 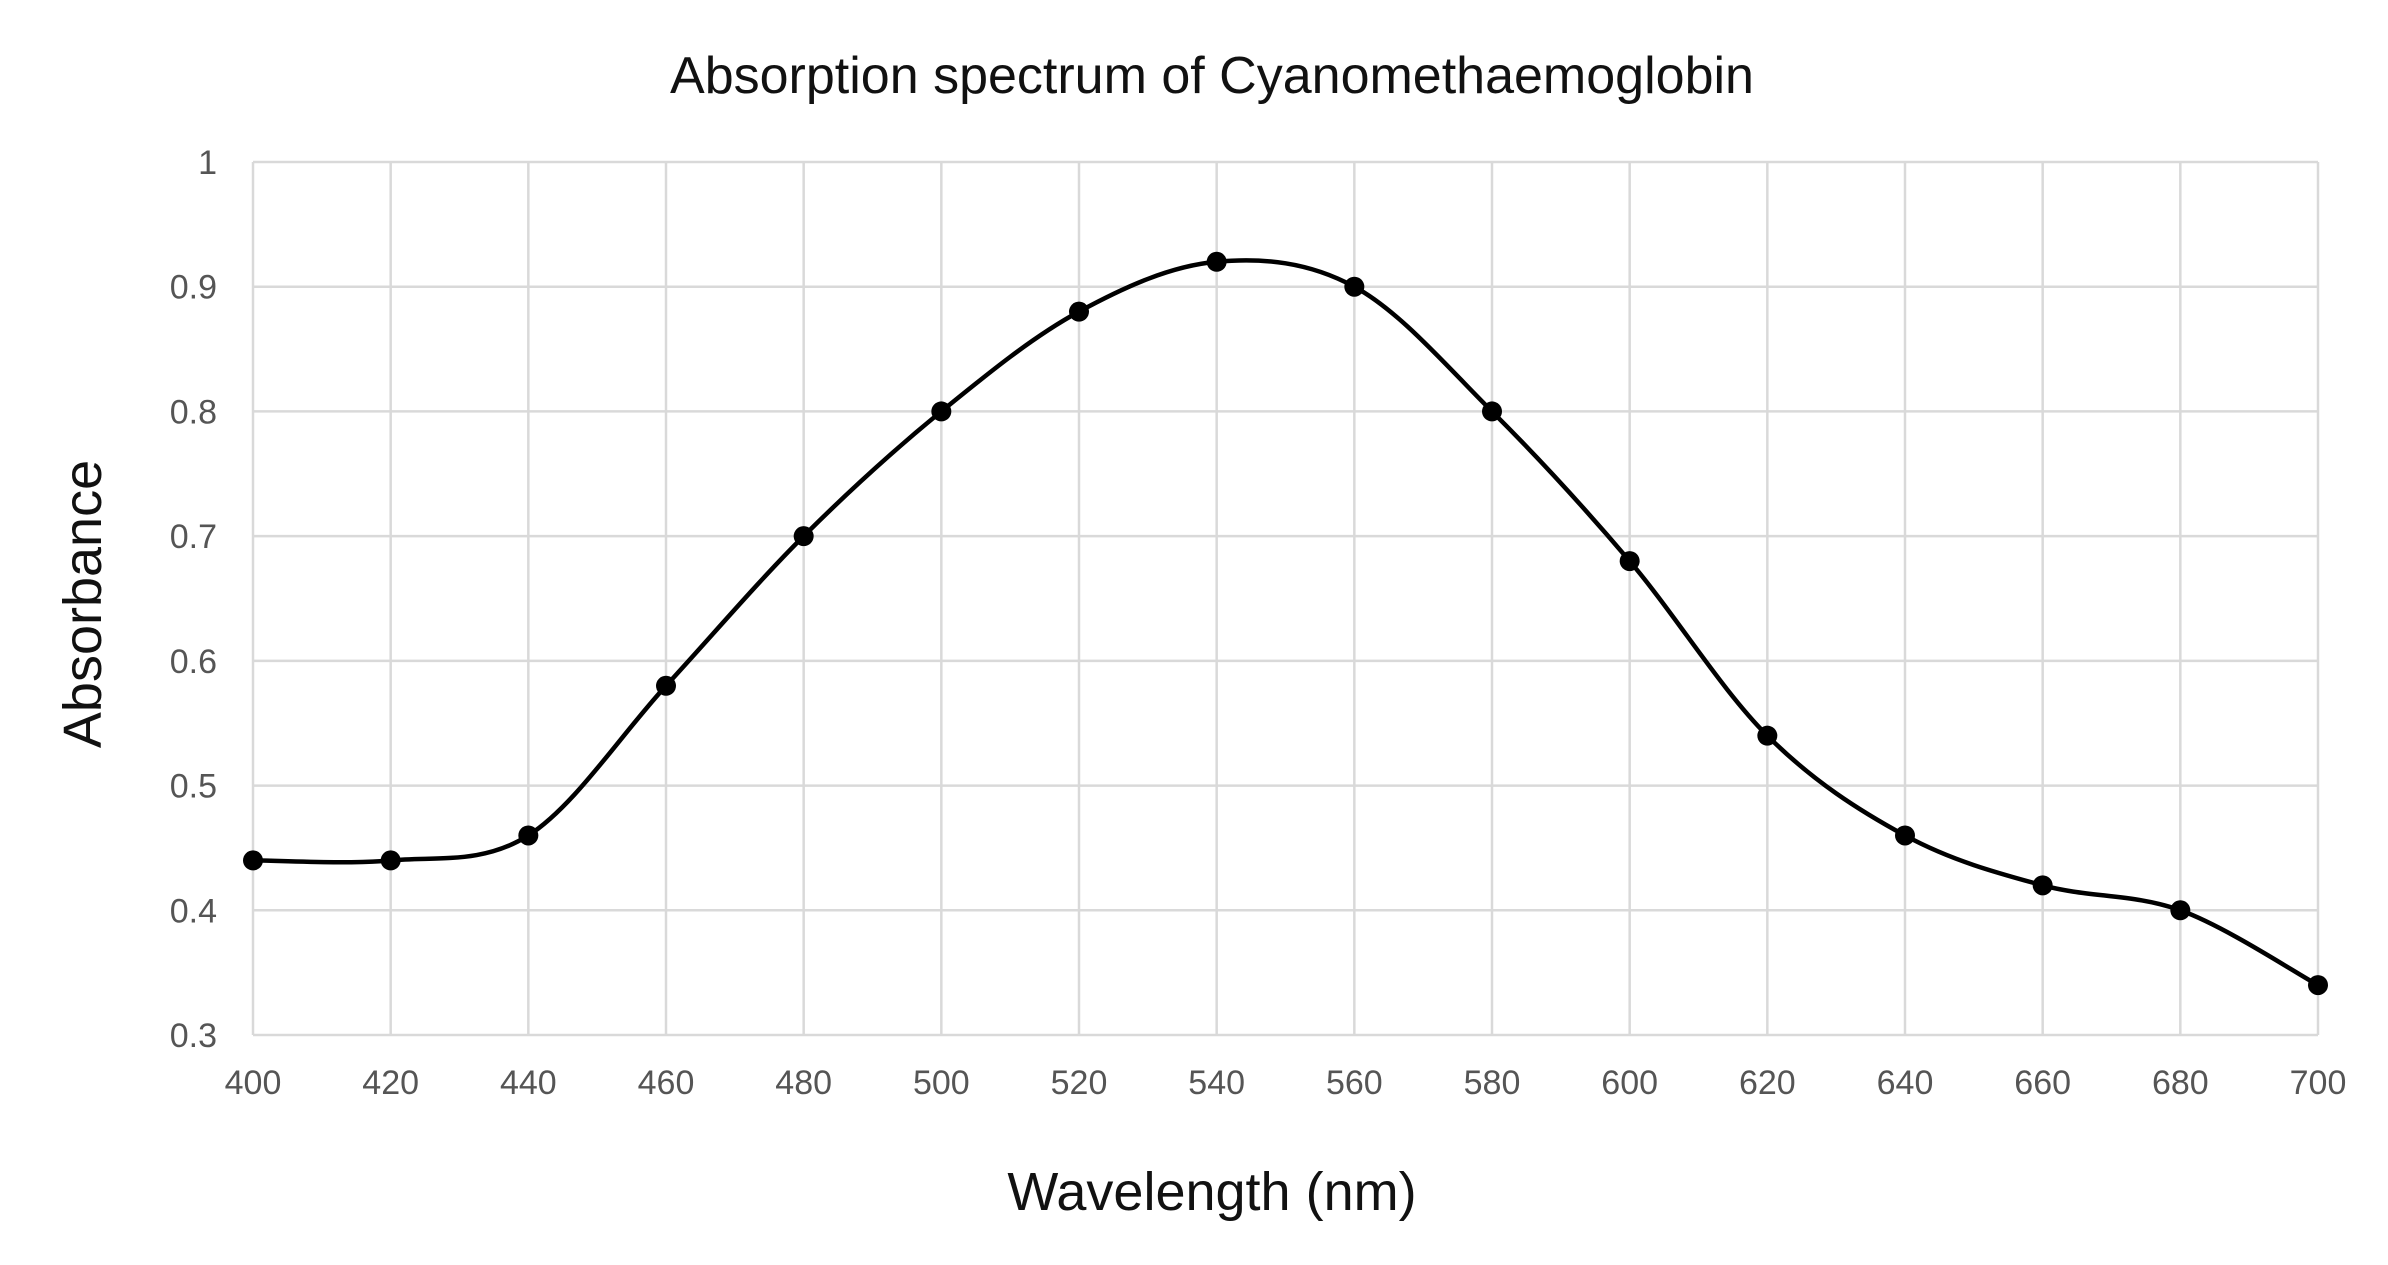 I want to click on y-tick-label: 0.5, so click(x=193, y=787).